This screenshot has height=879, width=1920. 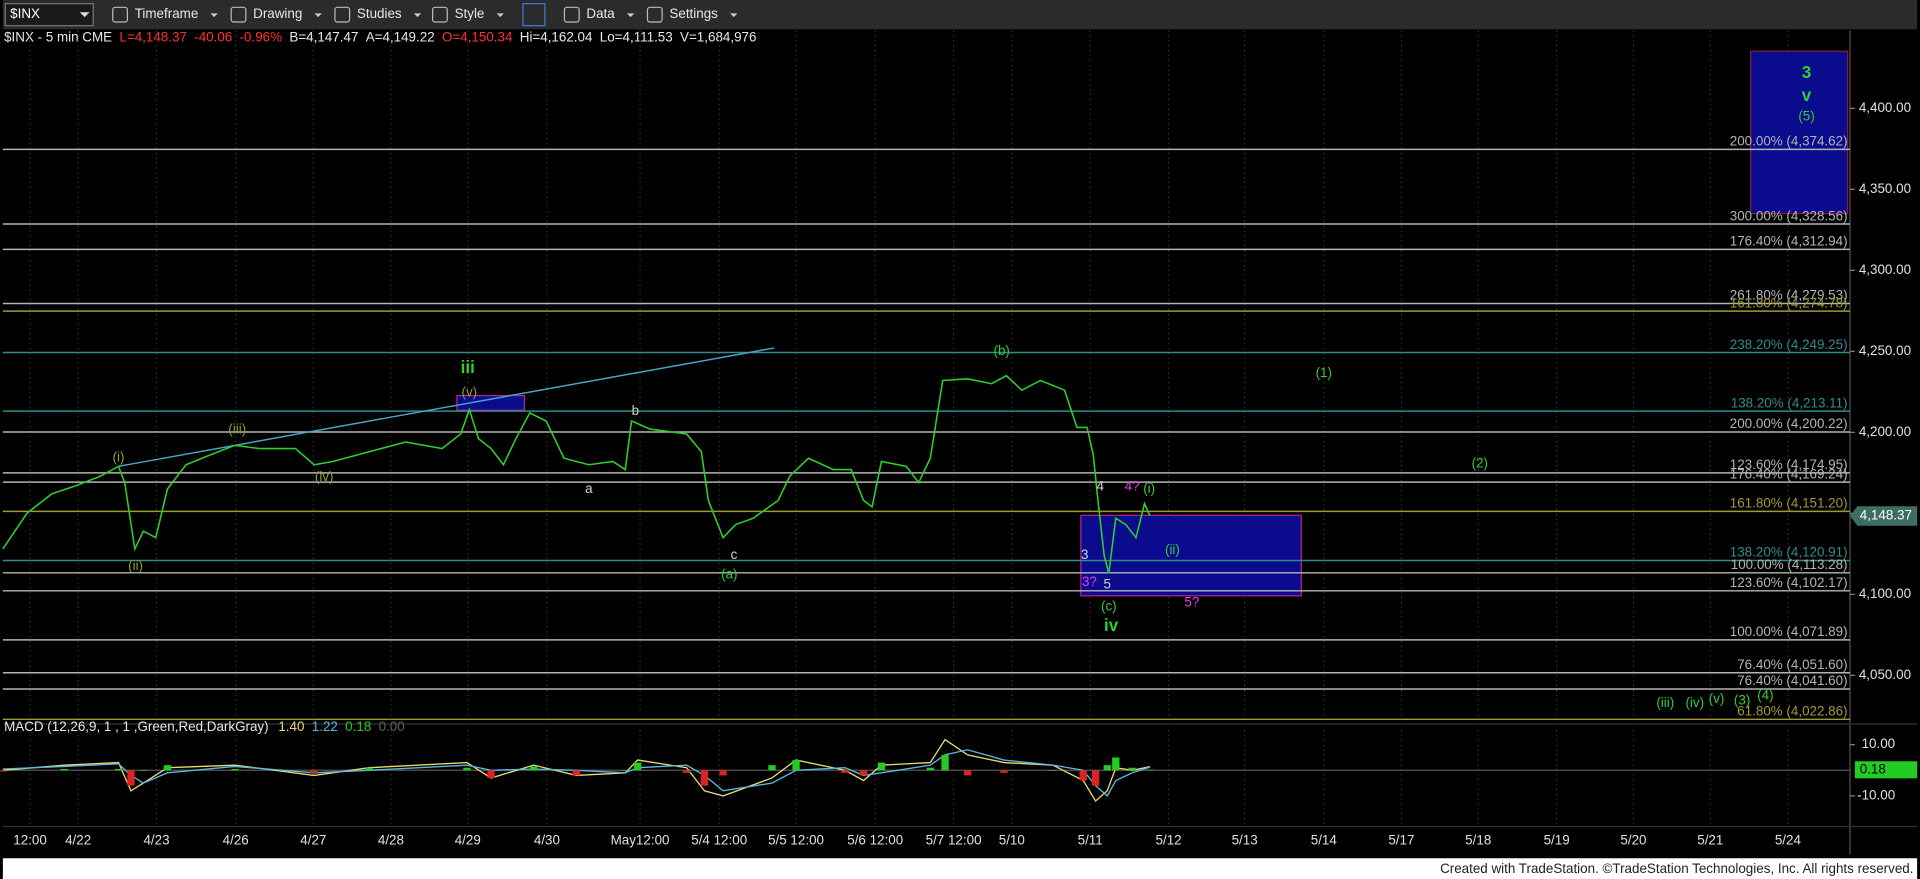 What do you see at coordinates (1191, 555) in the screenshot?
I see `target-zone` at bounding box center [1191, 555].